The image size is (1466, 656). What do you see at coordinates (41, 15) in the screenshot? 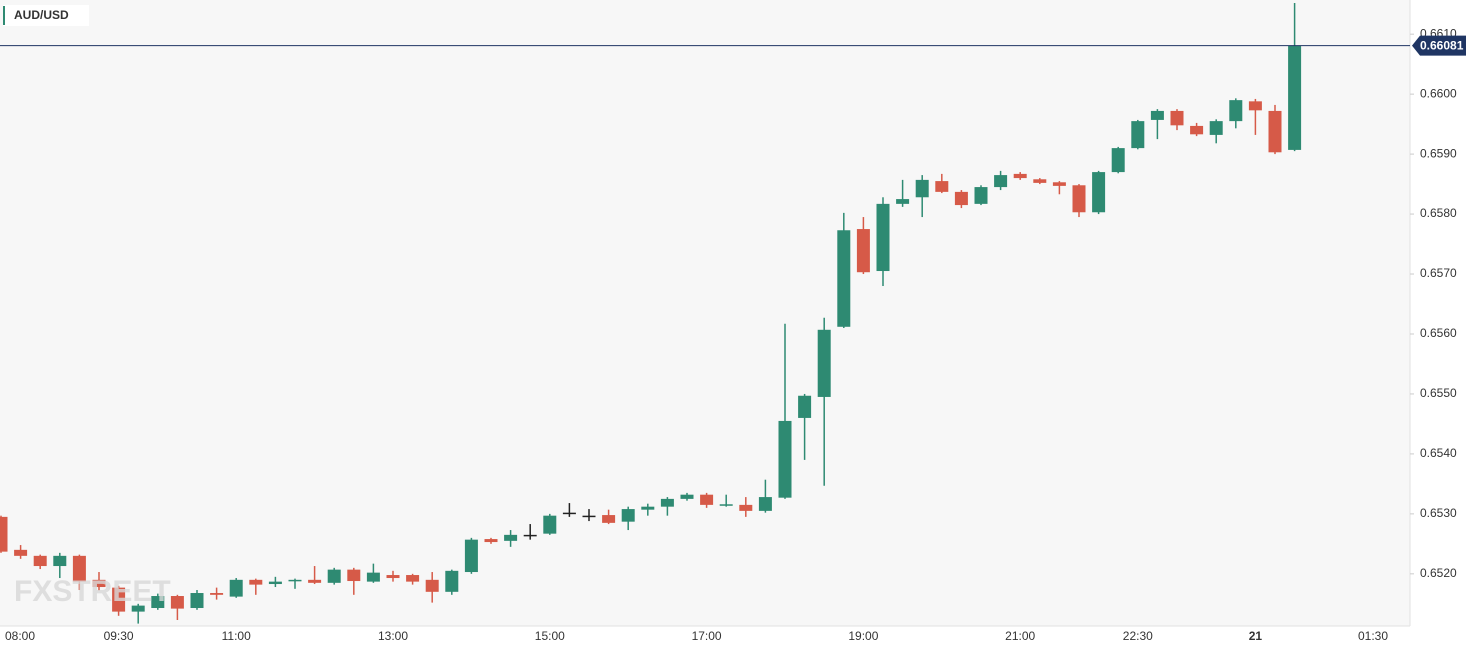
I see `chart-title: AUD/USD` at bounding box center [41, 15].